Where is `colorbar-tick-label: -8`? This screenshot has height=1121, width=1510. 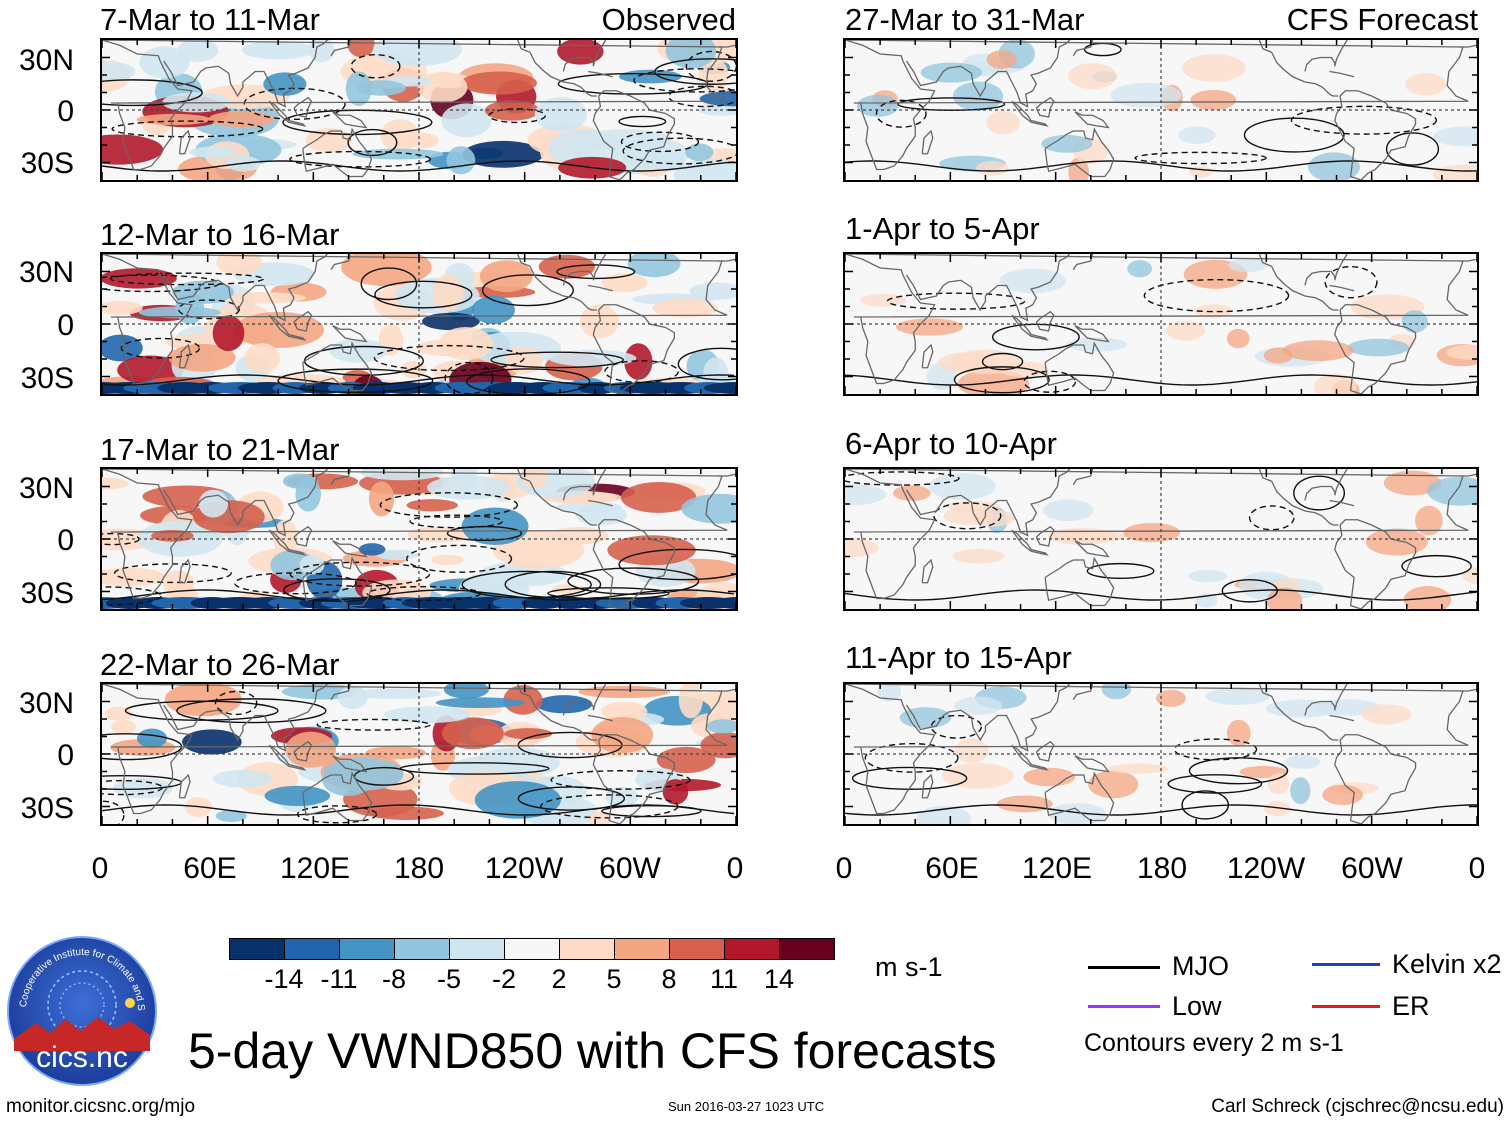
colorbar-tick-label: -8 is located at coordinates (393, 979).